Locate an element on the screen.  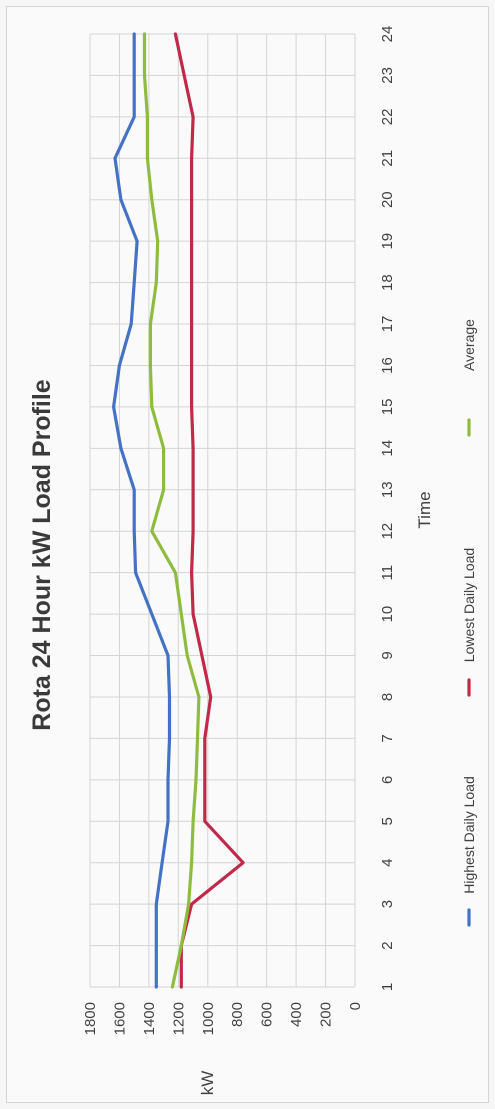
x-tick-label: 21 is located at coordinates (387, 158).